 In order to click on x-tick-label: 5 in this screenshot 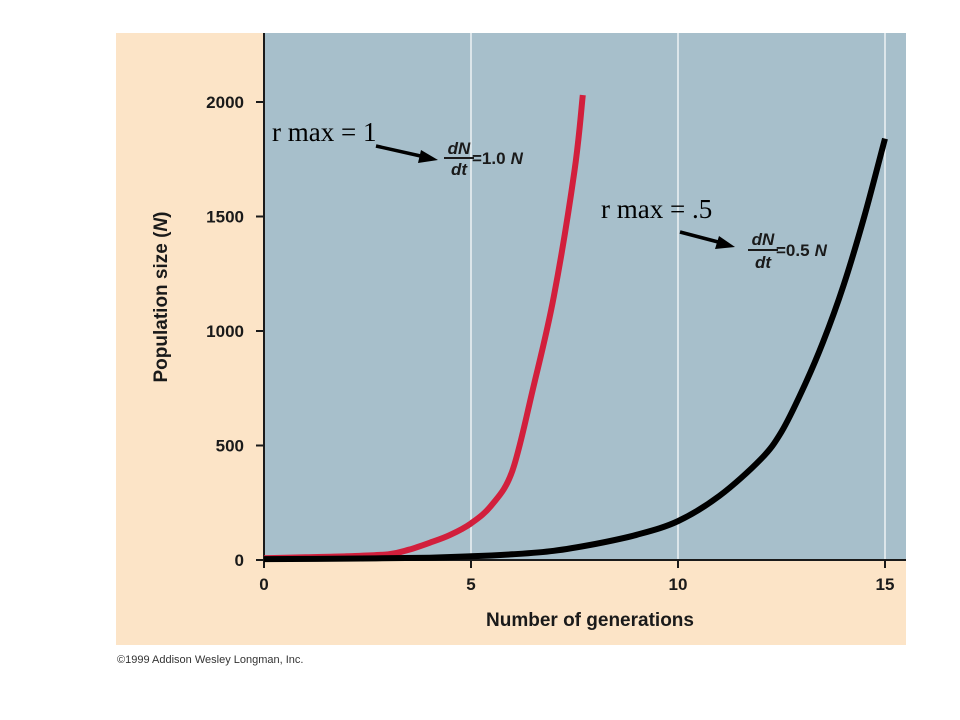, I will do `click(470, 584)`.